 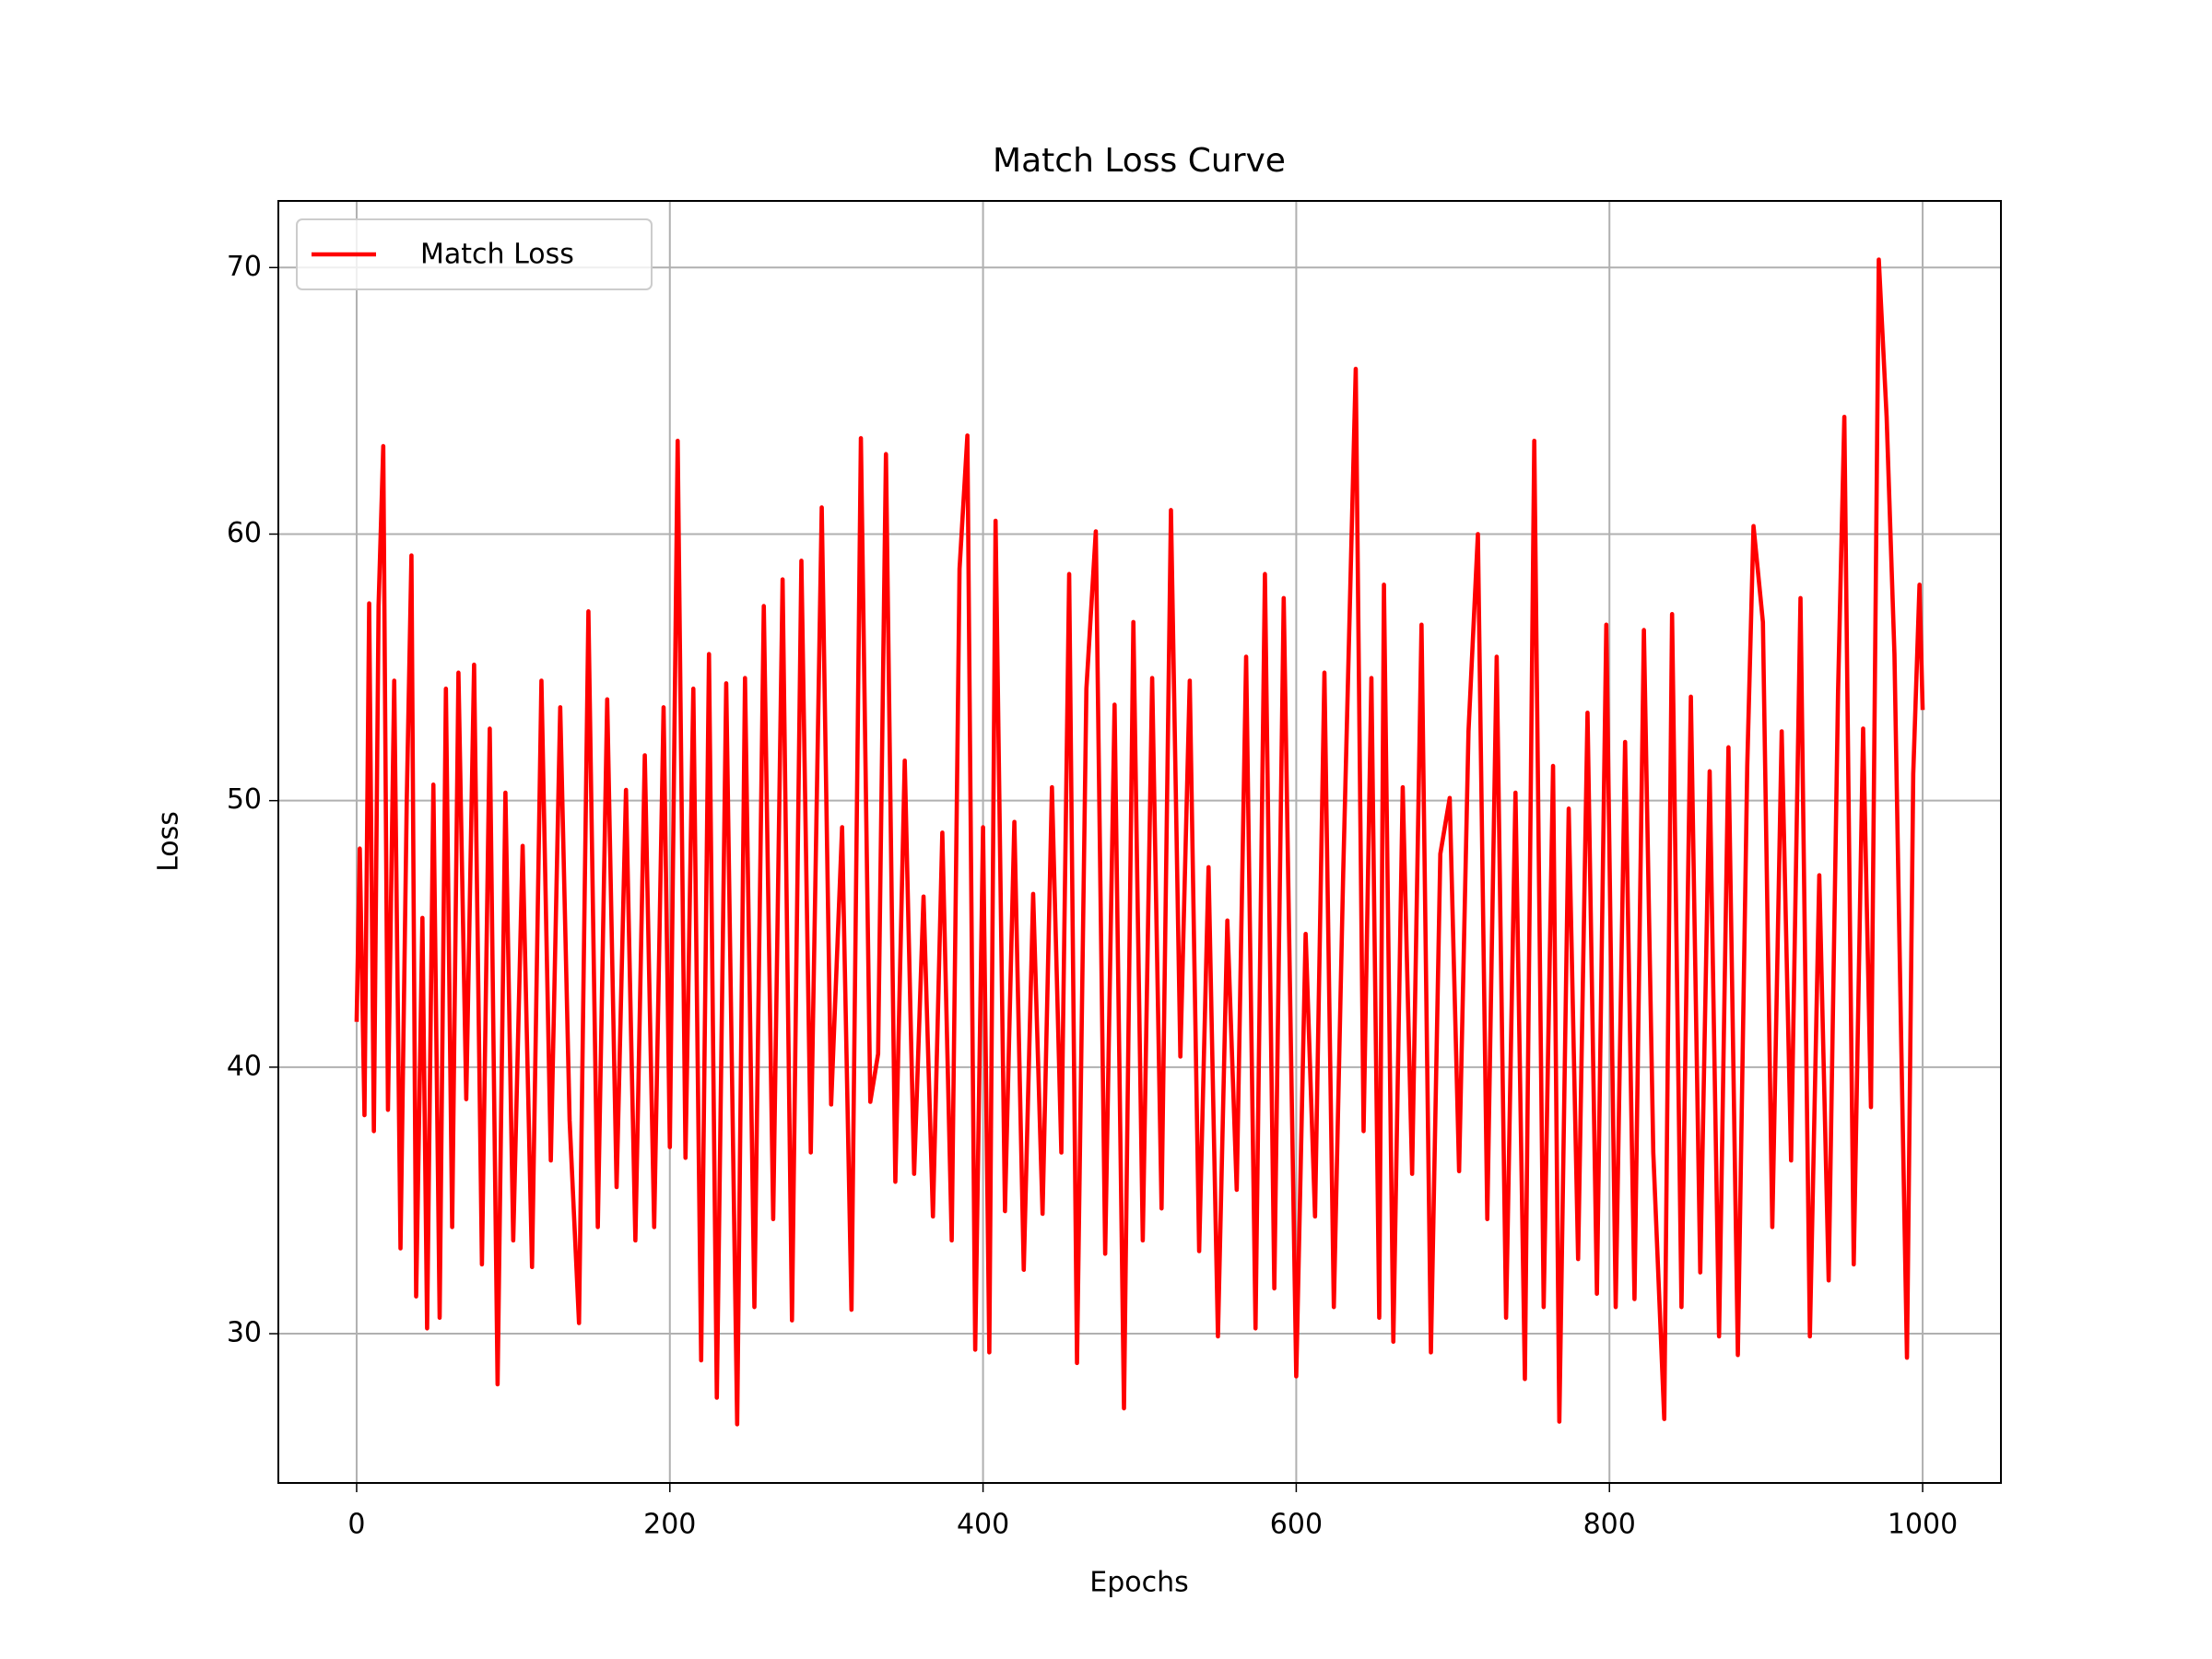 What do you see at coordinates (244, 799) in the screenshot?
I see `y-tick-label: 50` at bounding box center [244, 799].